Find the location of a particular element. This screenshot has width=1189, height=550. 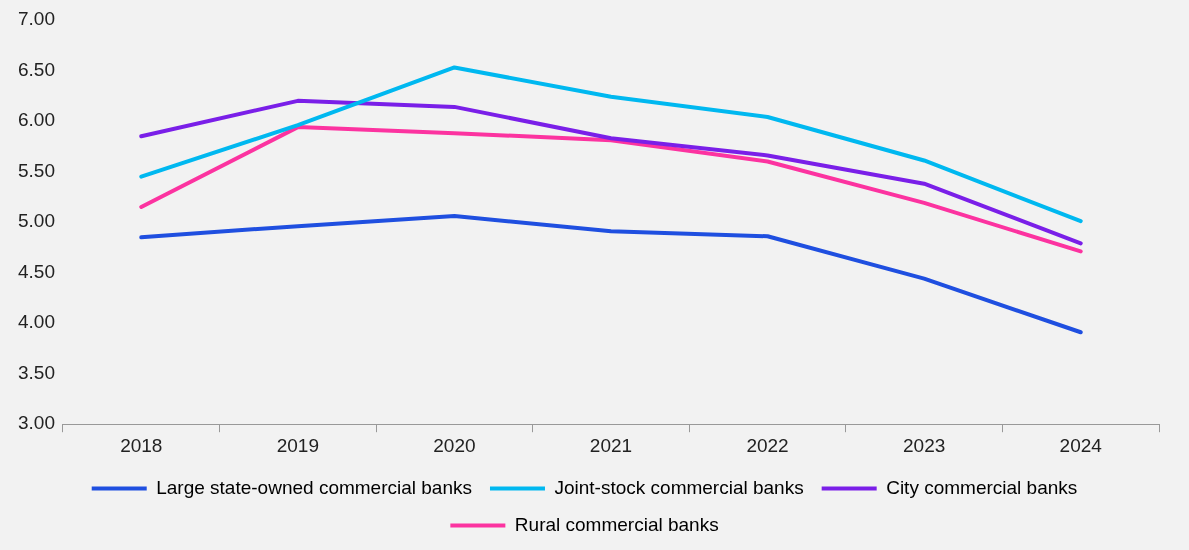

y-tick-label: 4.50 is located at coordinates (36, 271).